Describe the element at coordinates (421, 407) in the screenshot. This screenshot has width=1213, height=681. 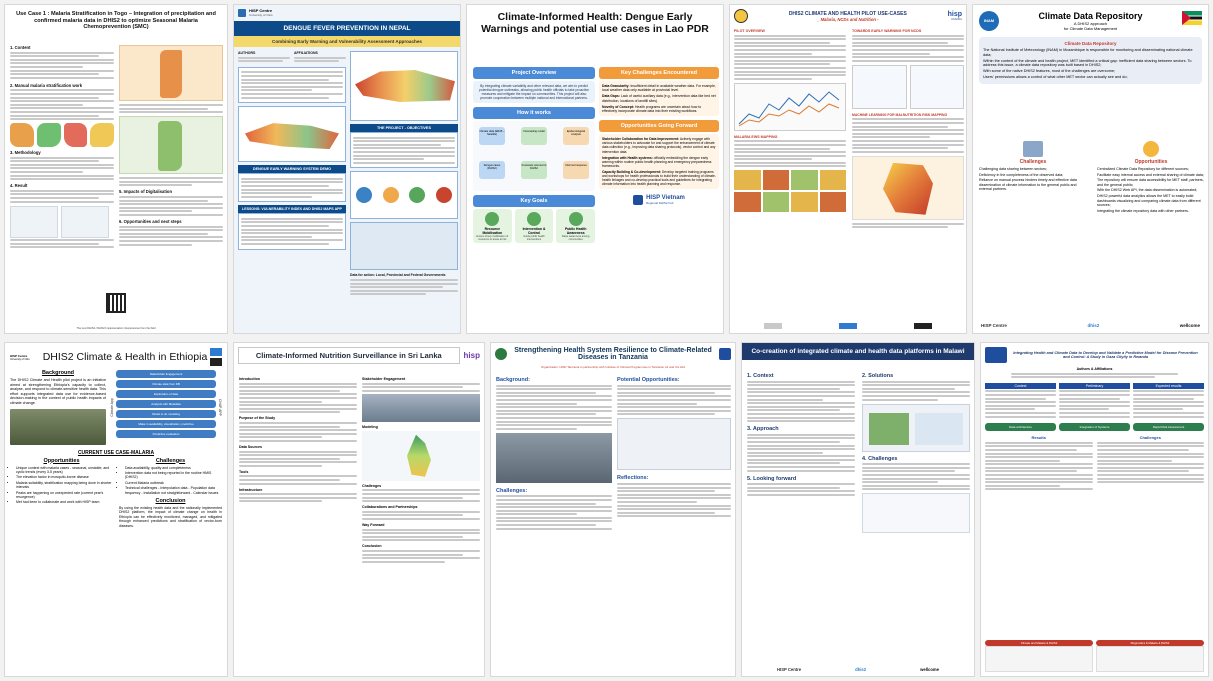
I see `workshop-photo` at that location.